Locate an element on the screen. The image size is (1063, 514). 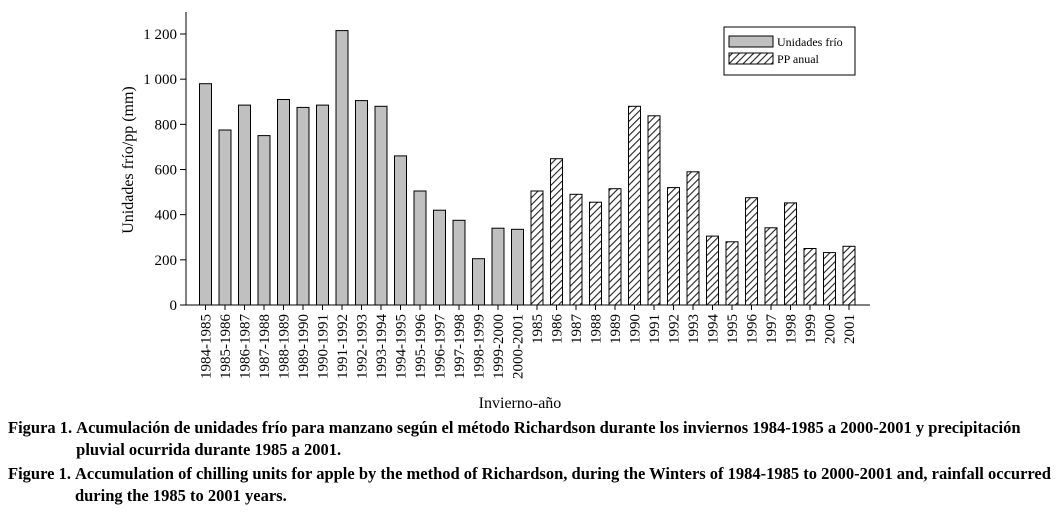
x-tick-label-1988-1989: 1988-1989 is located at coordinates (285, 346).